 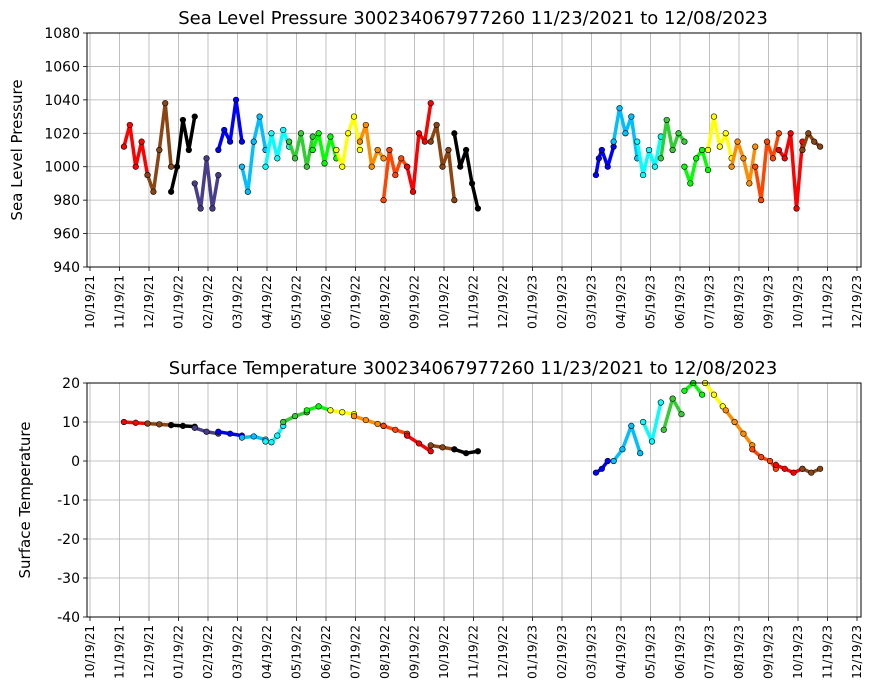 What do you see at coordinates (356, 652) in the screenshot?
I see `x-tick-label: 07/19/22` at bounding box center [356, 652].